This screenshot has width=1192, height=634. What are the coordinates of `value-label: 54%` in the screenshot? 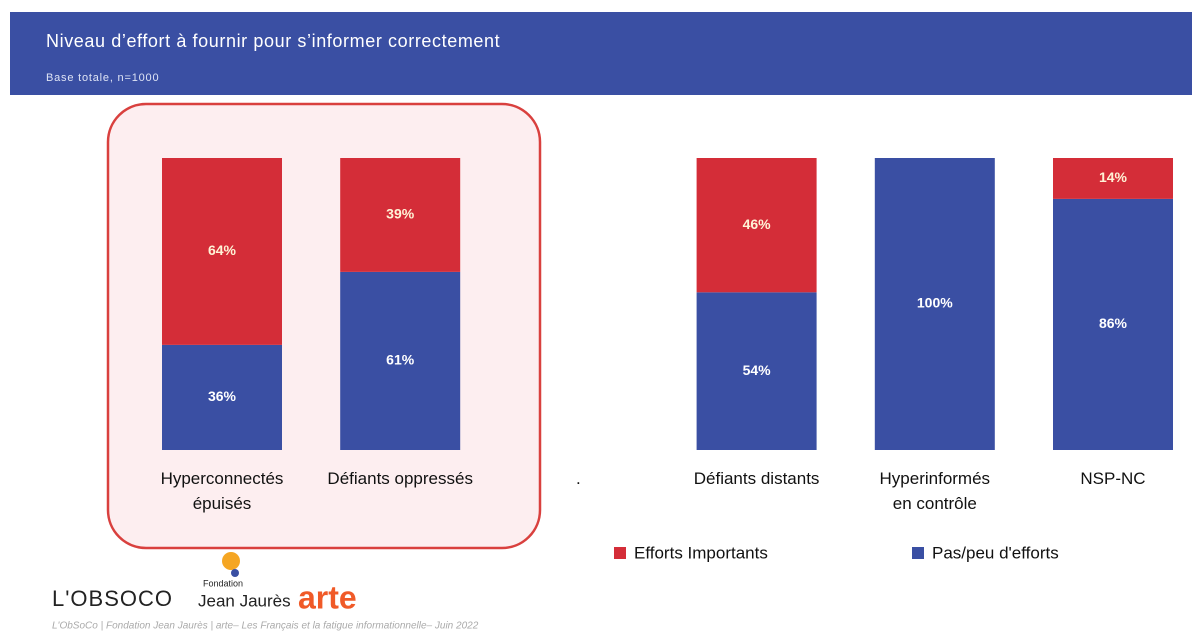 It's located at (757, 370).